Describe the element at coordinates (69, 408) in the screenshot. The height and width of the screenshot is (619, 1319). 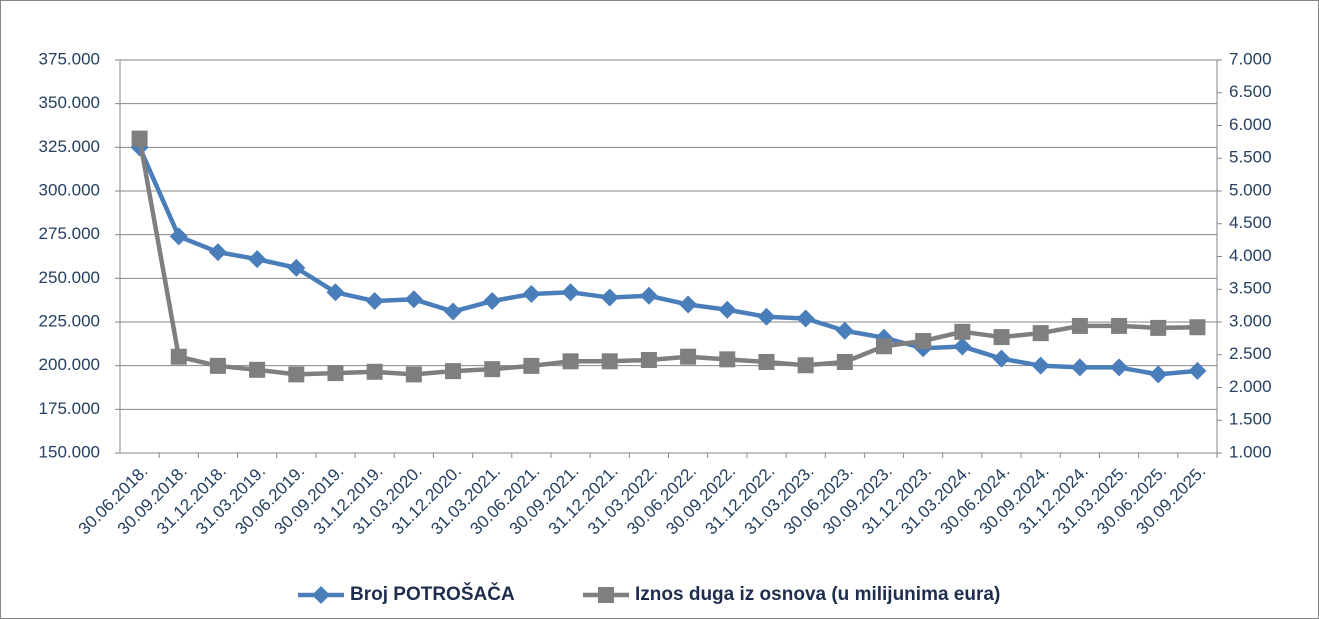
I see `y-tick-label: 175.000` at that location.